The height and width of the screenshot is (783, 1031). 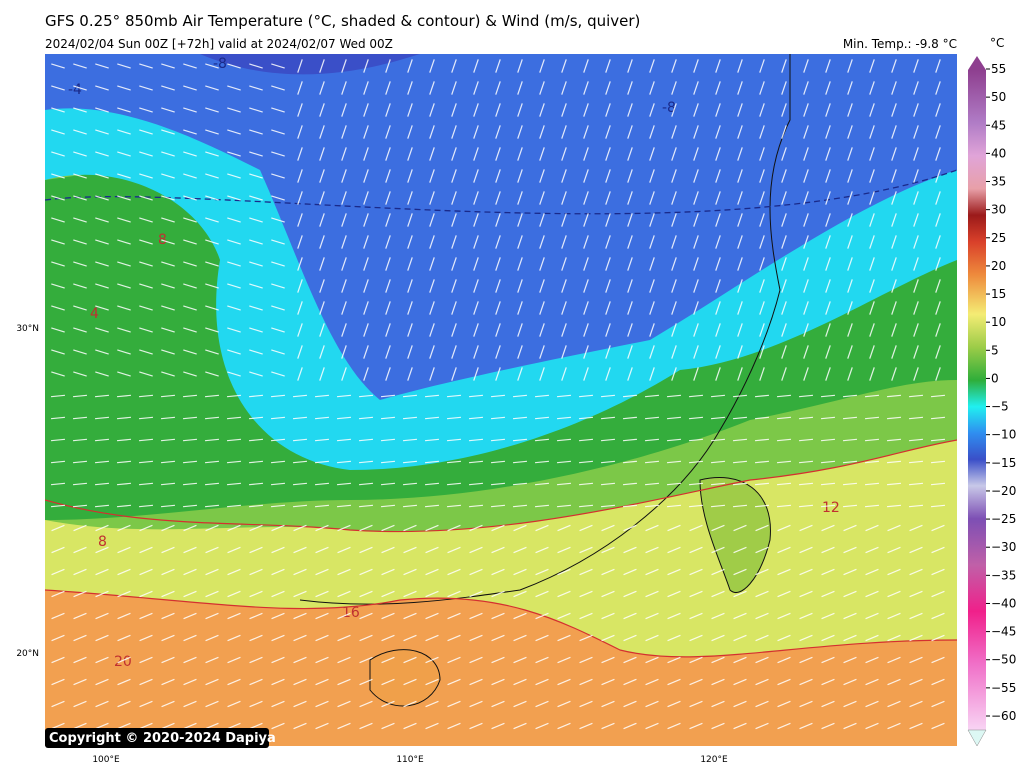 What do you see at coordinates (27, 329) in the screenshot?
I see `lat-label: 30°N` at bounding box center [27, 329].